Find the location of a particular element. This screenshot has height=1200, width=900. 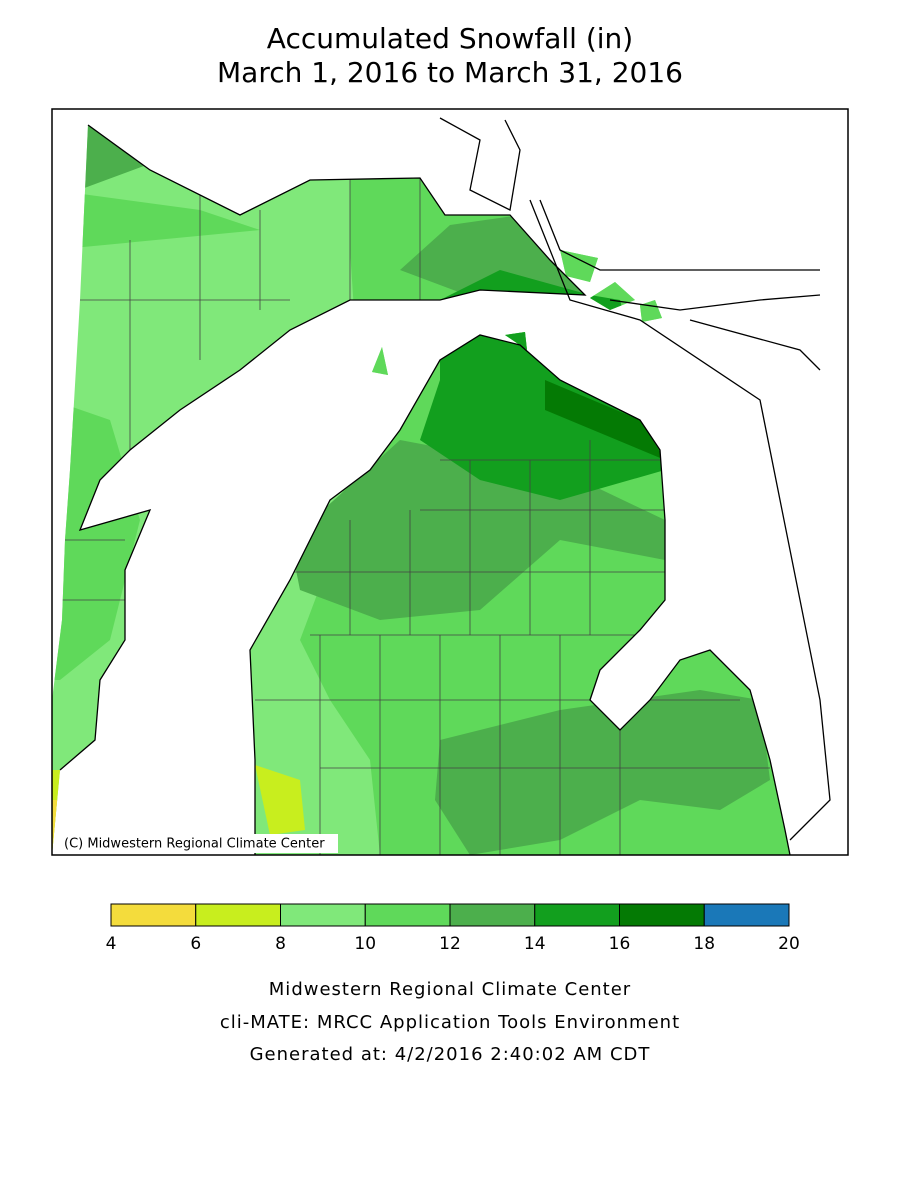

legend-tick-label: 18 is located at coordinates (704, 944).